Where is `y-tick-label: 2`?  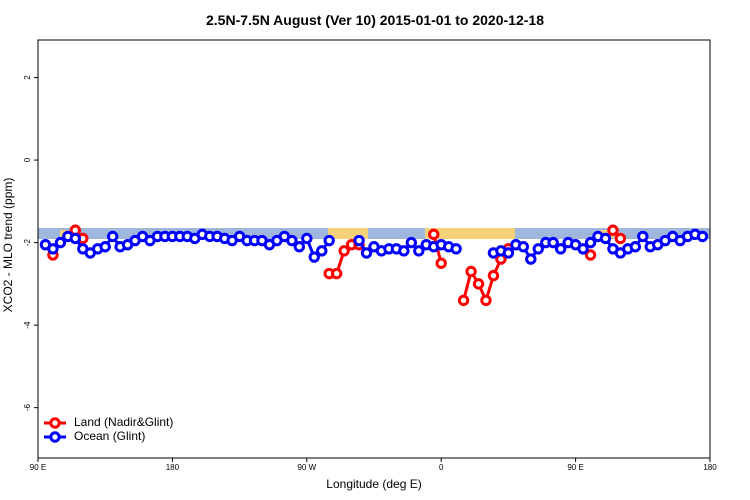
y-tick-label: 2 is located at coordinates (27, 77).